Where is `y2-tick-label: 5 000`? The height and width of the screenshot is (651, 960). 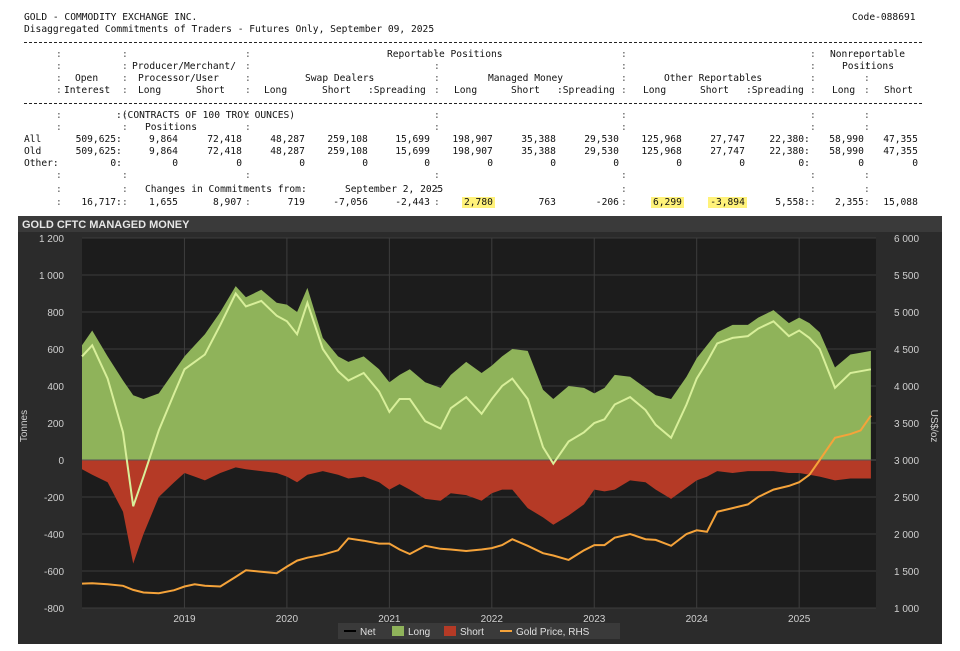 y2-tick-label: 5 000 is located at coordinates (906, 313).